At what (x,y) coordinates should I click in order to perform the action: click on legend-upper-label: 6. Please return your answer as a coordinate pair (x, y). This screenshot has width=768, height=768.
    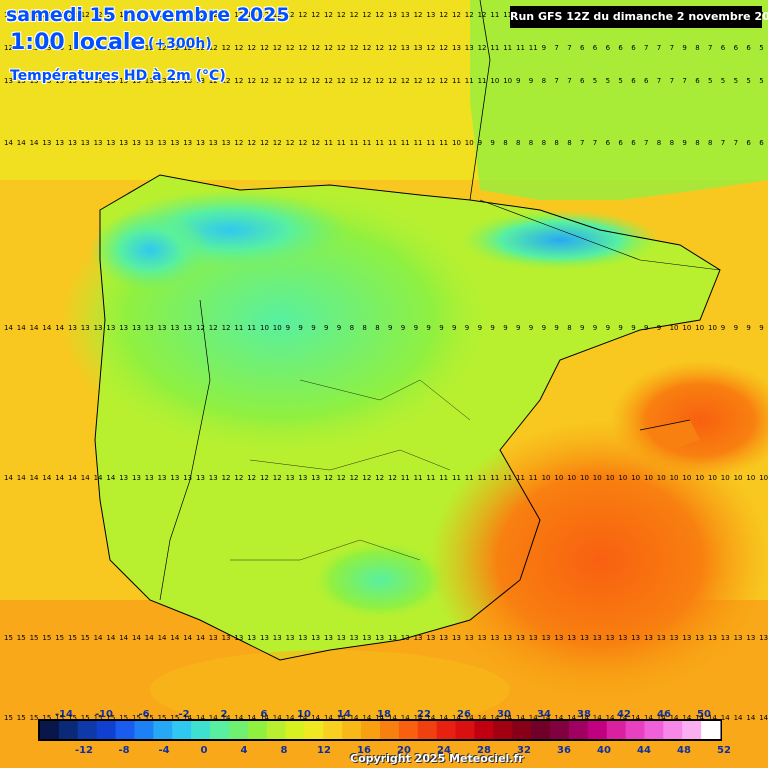
    Looking at the image, I should click on (264, 714).